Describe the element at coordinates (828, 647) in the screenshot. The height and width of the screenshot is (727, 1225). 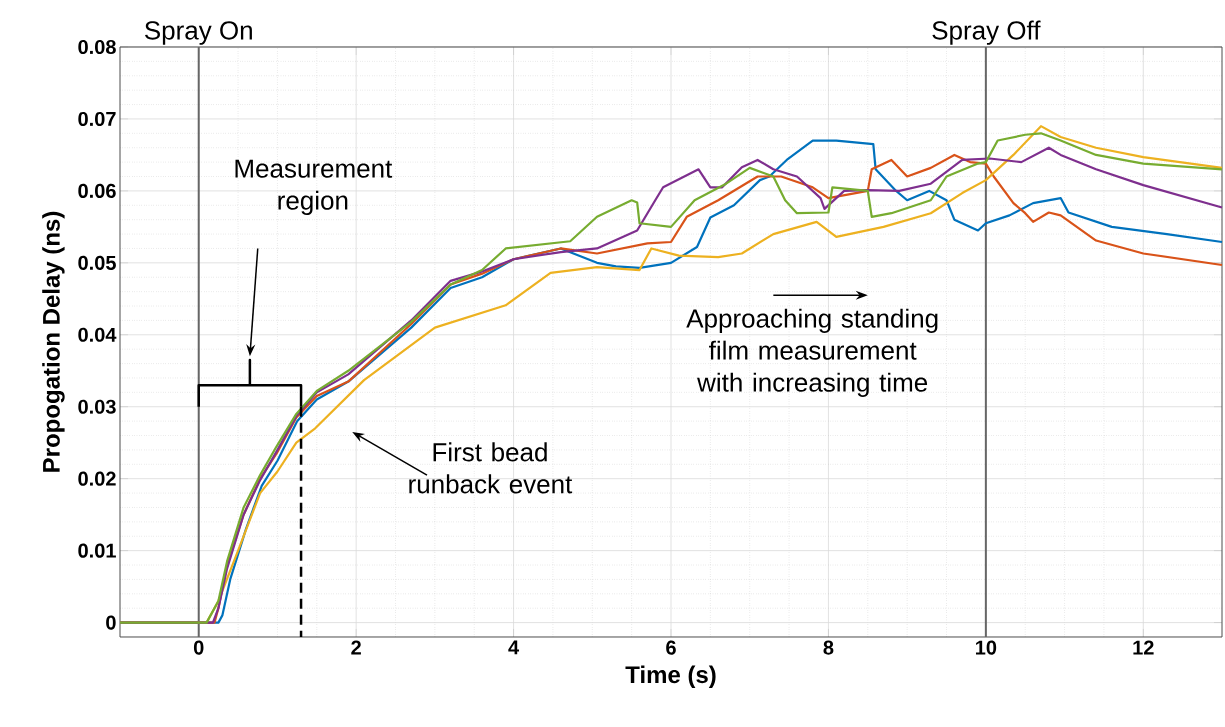
I see `x-tick-label: 8` at that location.